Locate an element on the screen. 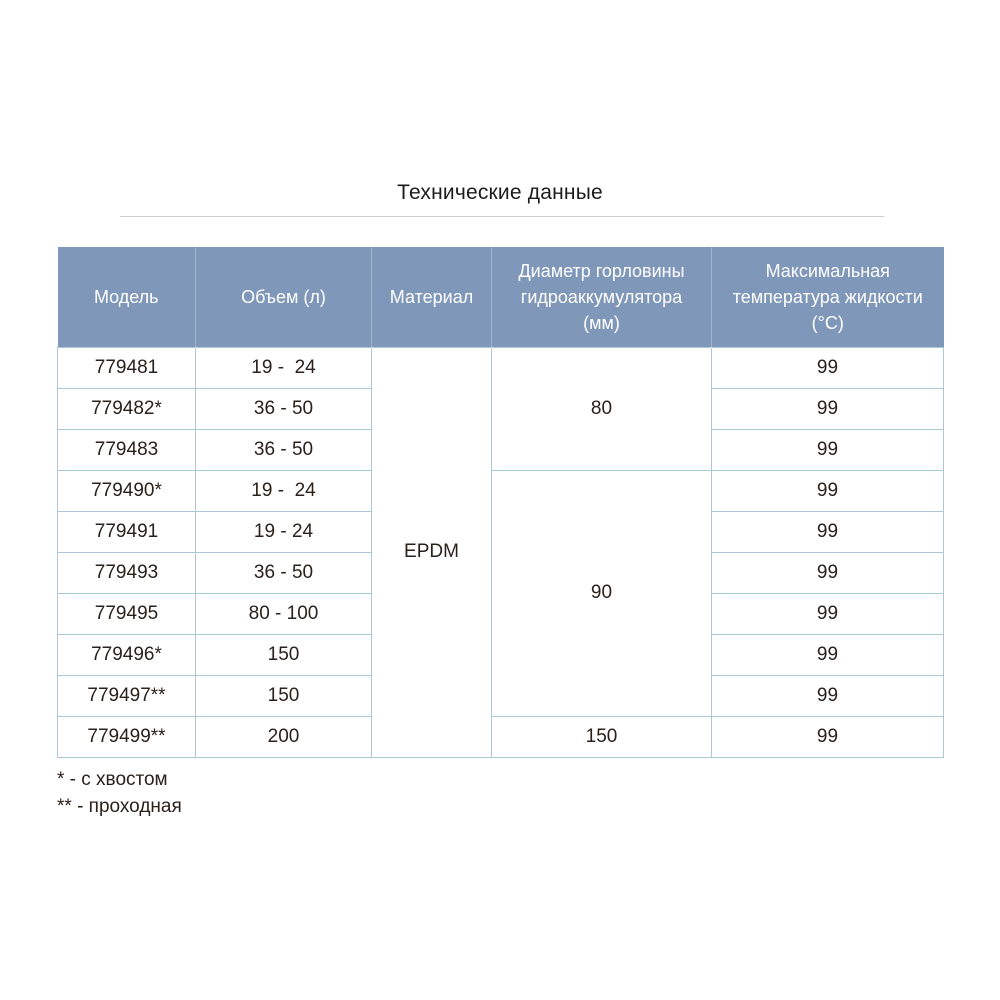 This screenshot has width=1000, height=1000. material-cell: EPDM is located at coordinates (431, 552).